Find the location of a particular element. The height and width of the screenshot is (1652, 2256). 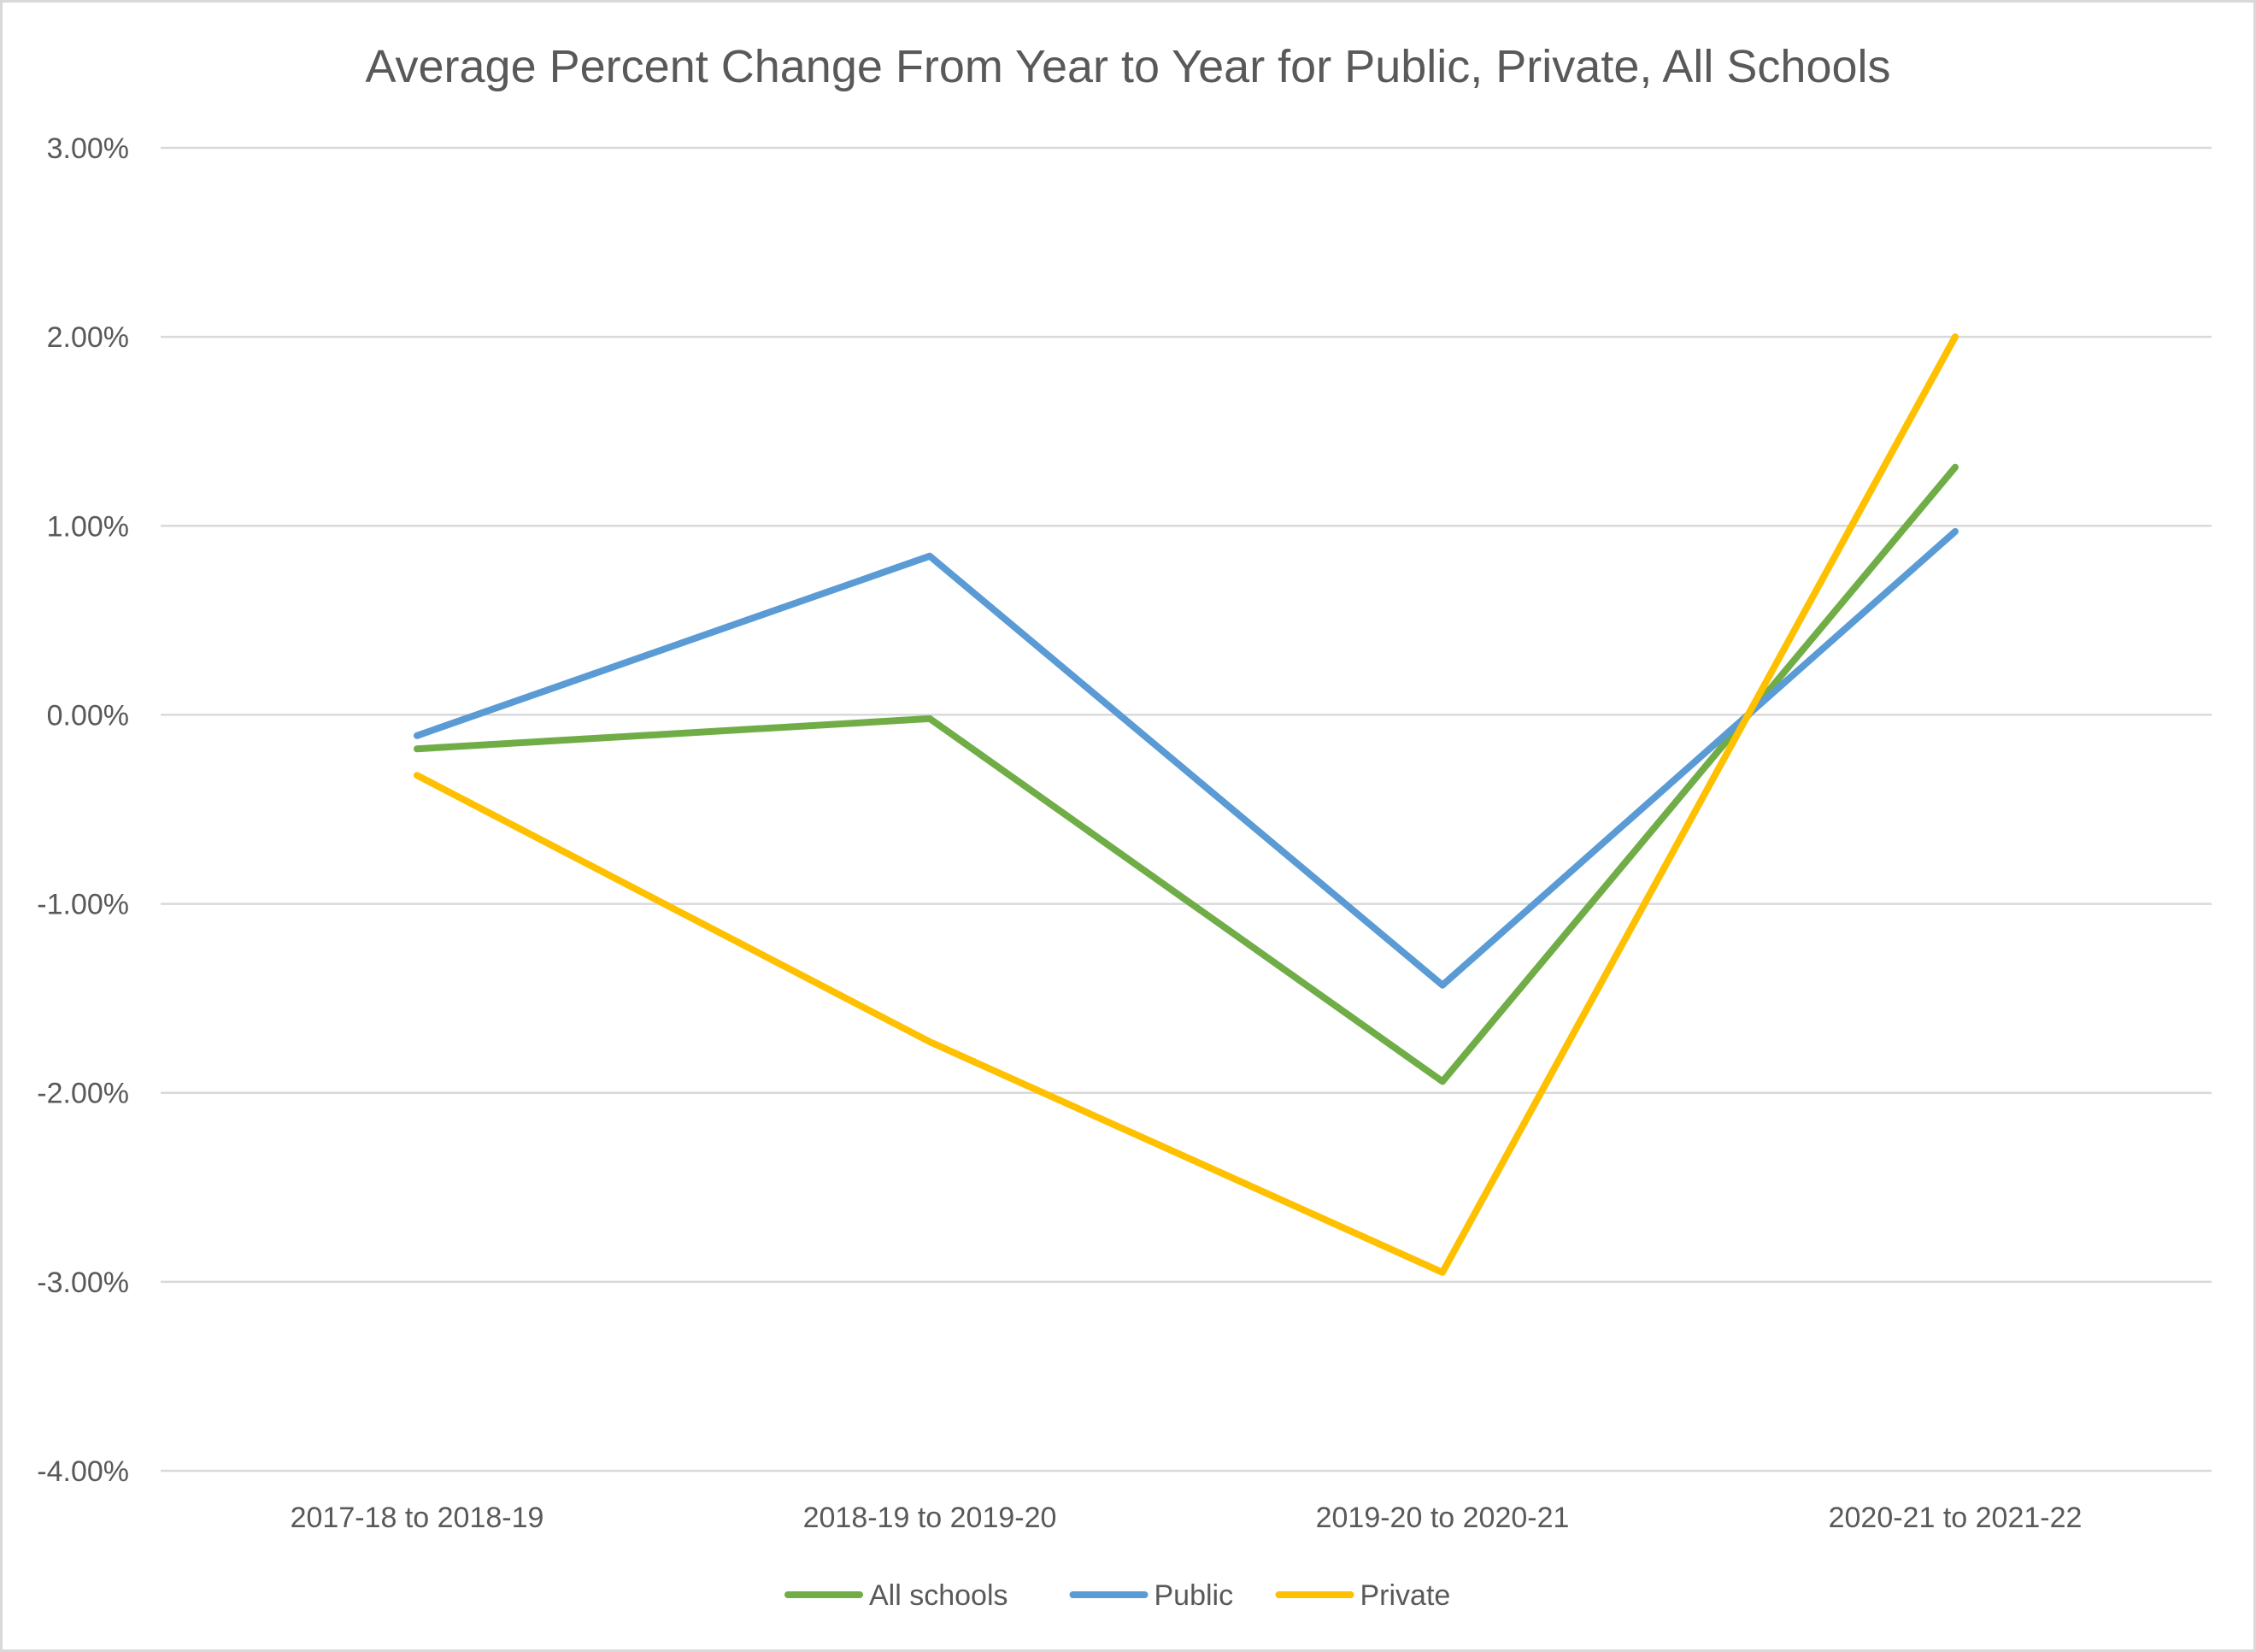

y-tick-label: 3.00% is located at coordinates (88, 148).